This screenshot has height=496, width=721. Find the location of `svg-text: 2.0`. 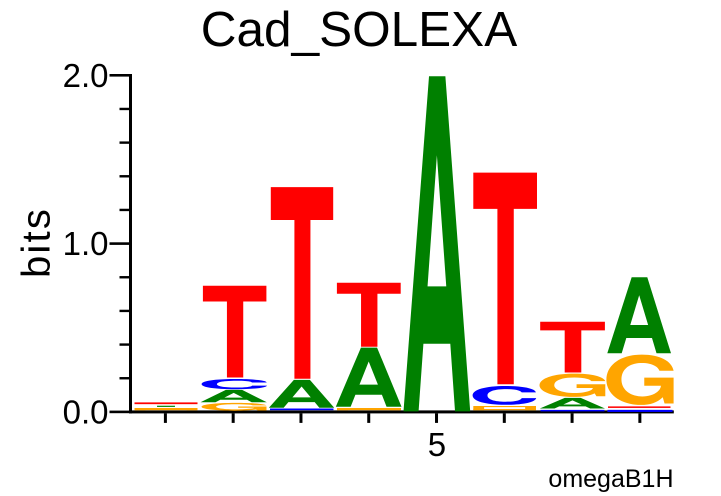

svg-text: 2.0 is located at coordinates (86, 75).